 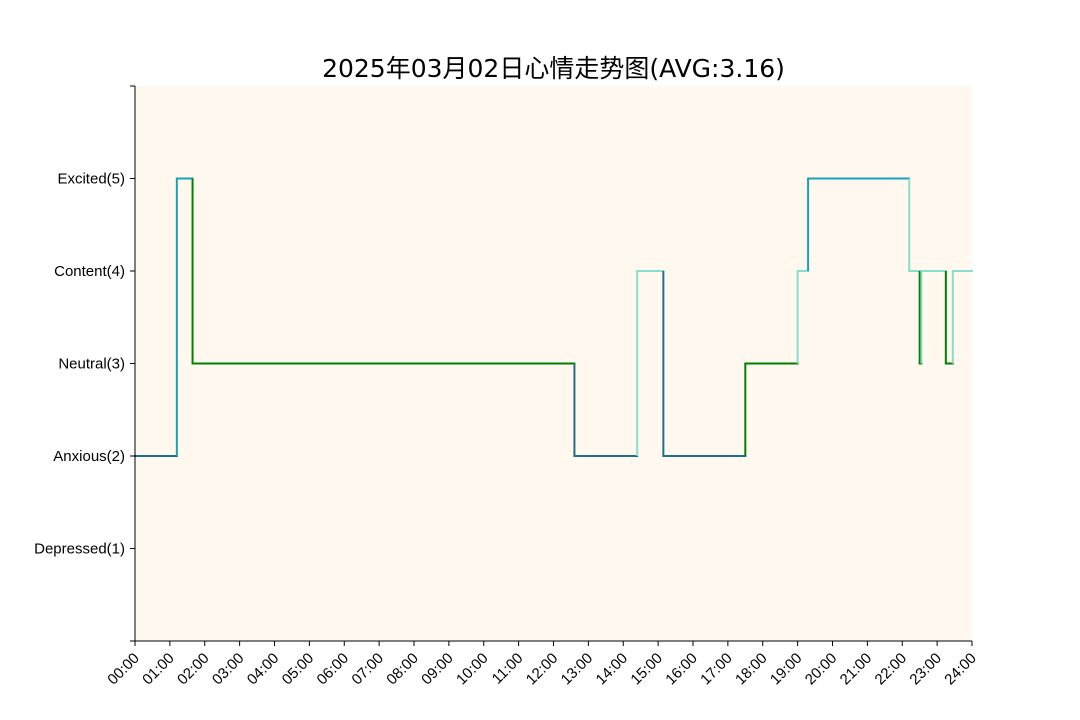 What do you see at coordinates (79, 549) in the screenshot?
I see `y-tick-label: Depressed(1)` at bounding box center [79, 549].